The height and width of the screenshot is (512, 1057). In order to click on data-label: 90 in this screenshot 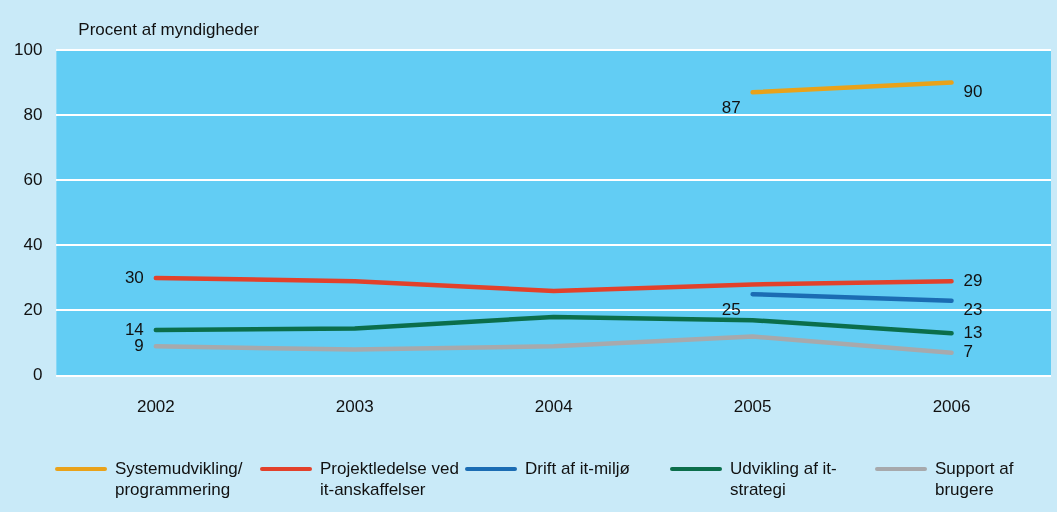, I will do `click(973, 92)`.